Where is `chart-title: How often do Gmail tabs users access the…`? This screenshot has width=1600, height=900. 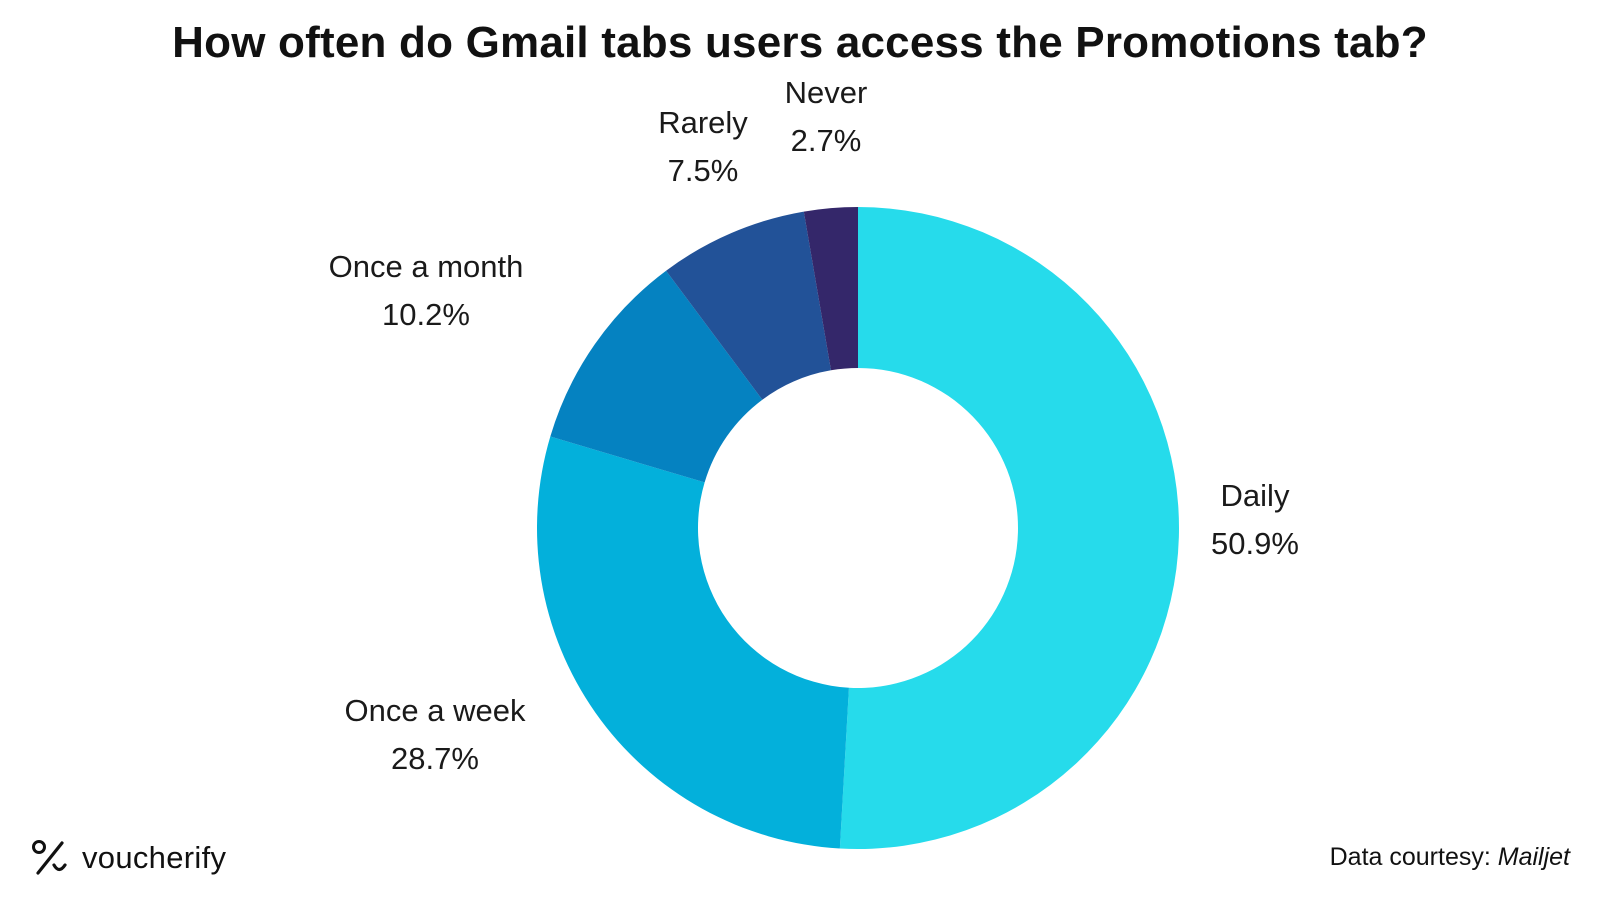 chart-title: How often do Gmail tabs users access the… is located at coordinates (800, 42).